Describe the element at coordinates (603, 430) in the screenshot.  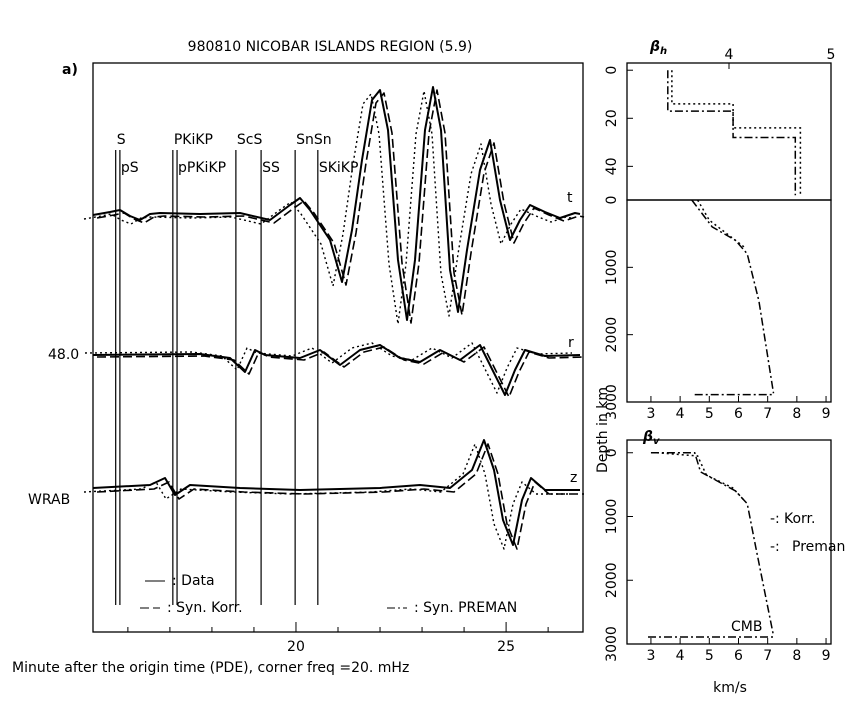
I see `y-axis-label: Depth in km` at that location.